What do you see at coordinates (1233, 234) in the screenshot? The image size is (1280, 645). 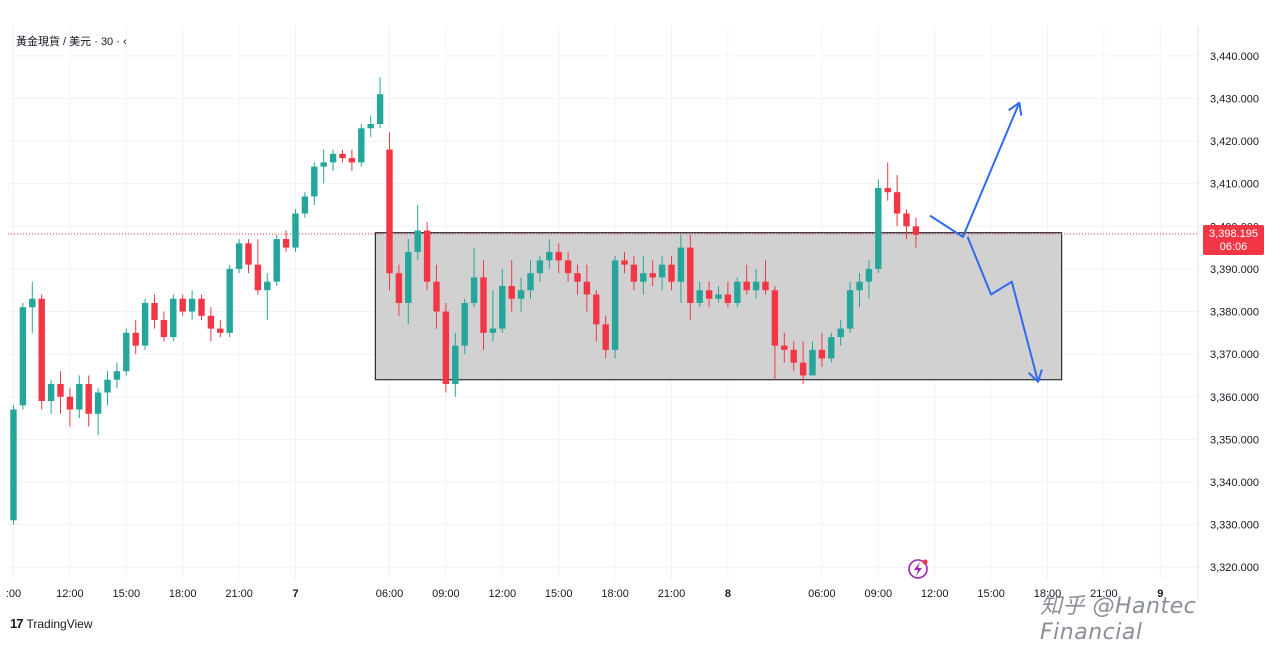 I see `price-badge-value: 3,398.195` at bounding box center [1233, 234].